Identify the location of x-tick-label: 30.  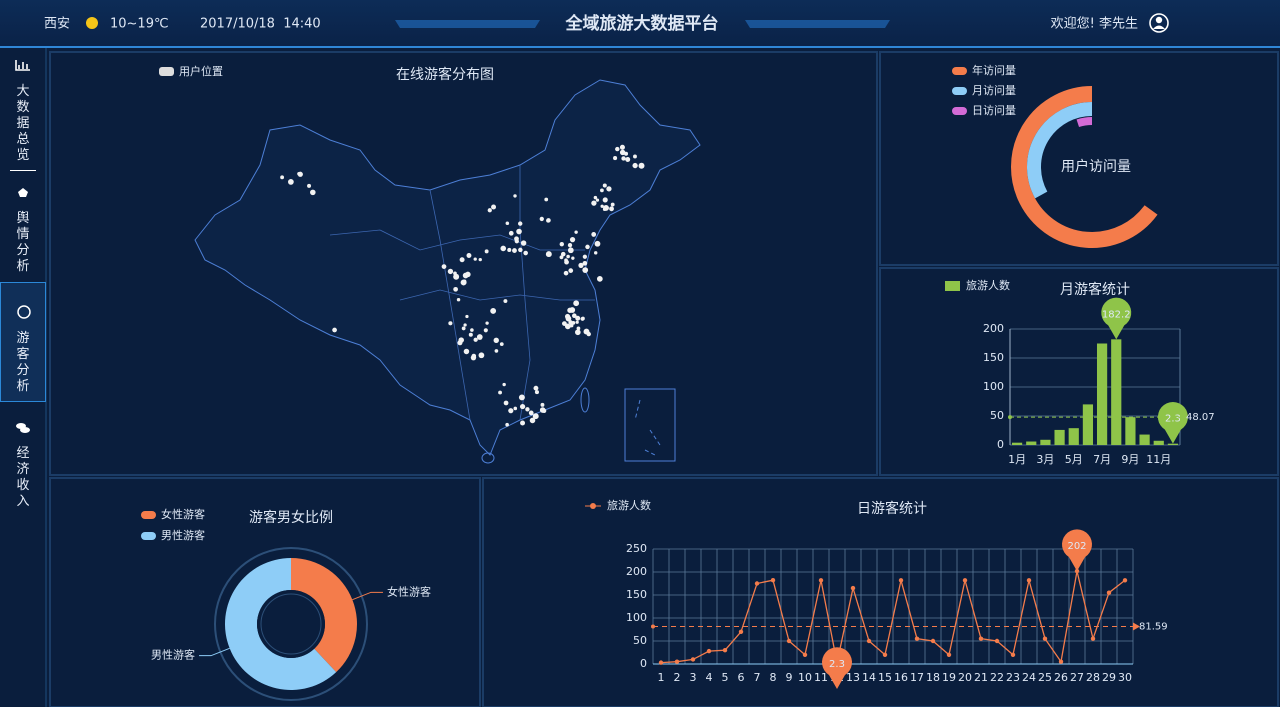
(1125, 677).